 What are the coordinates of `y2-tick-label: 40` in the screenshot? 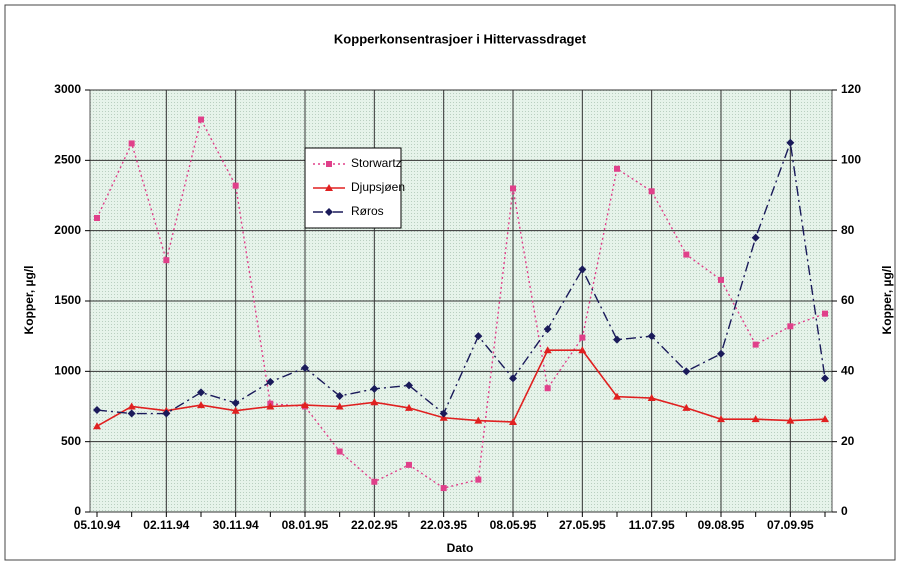 It's located at (848, 371).